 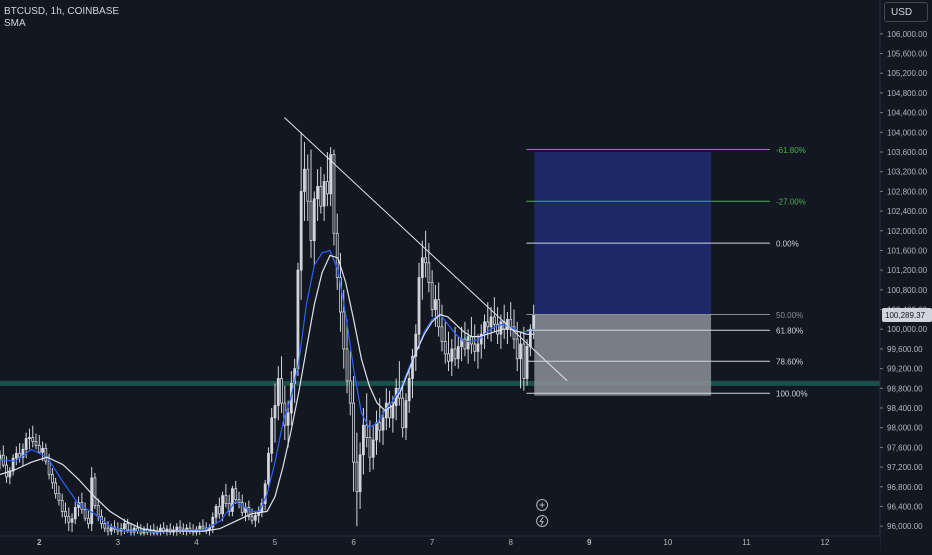 I want to click on y-tick-label: 102,400.00, so click(x=907, y=211).